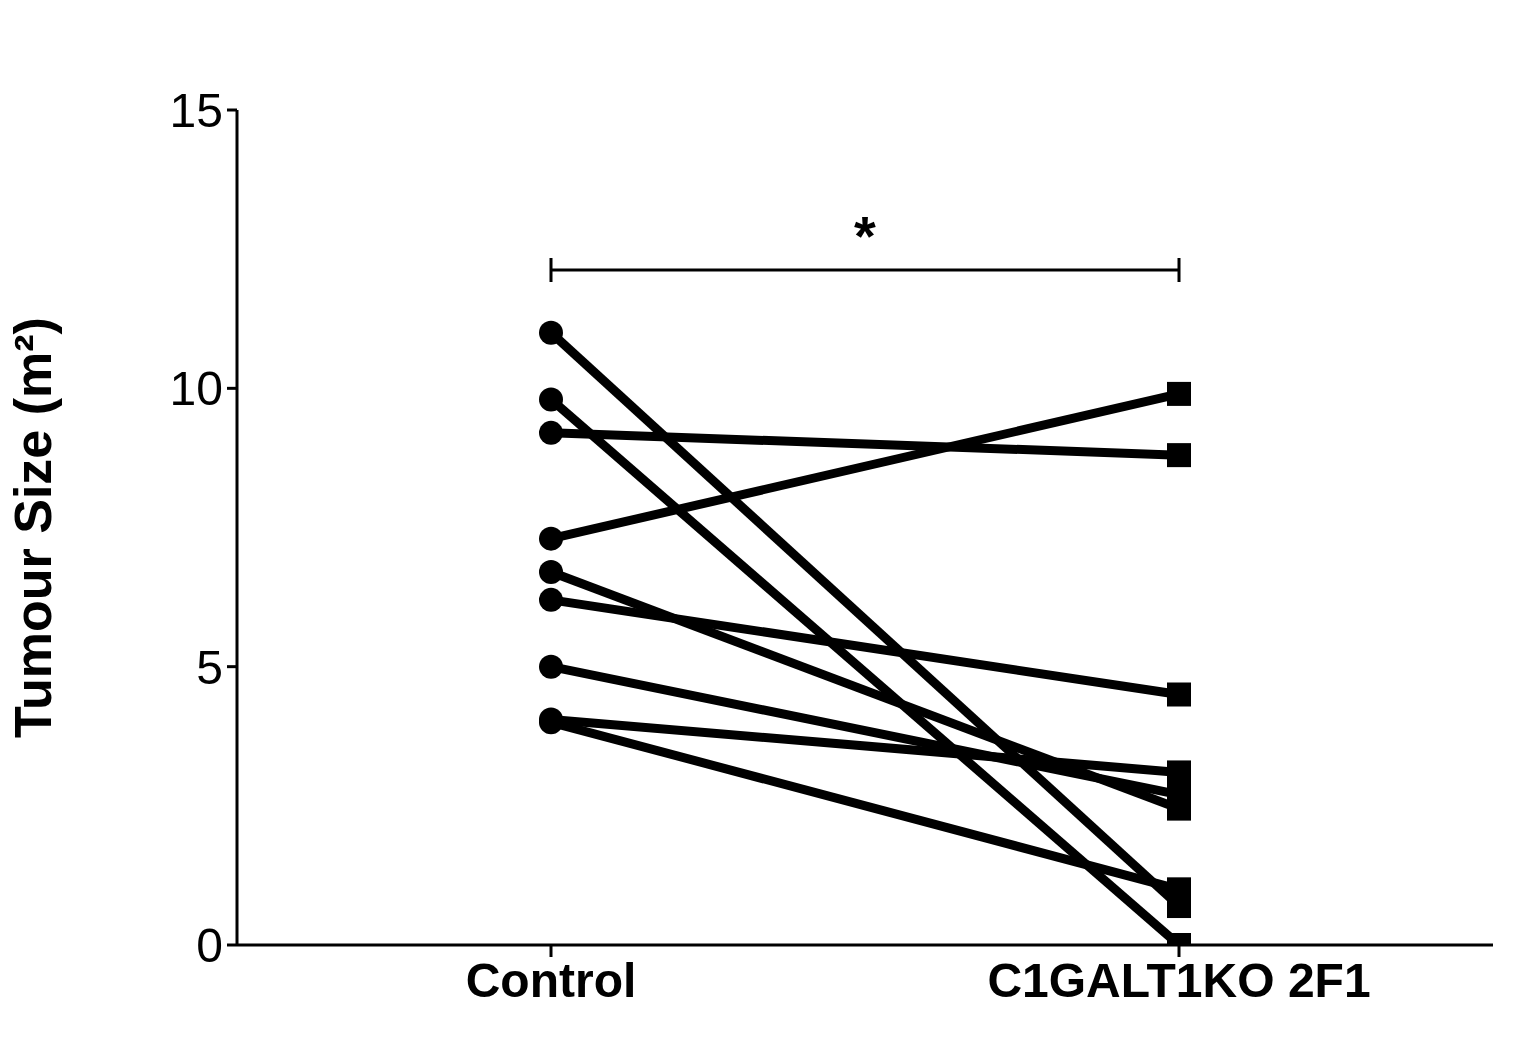 Image resolution: width=1516 pixels, height=1043 pixels. I want to click on x-tick-label: C1GALT1KO 2F1, so click(1179, 981).